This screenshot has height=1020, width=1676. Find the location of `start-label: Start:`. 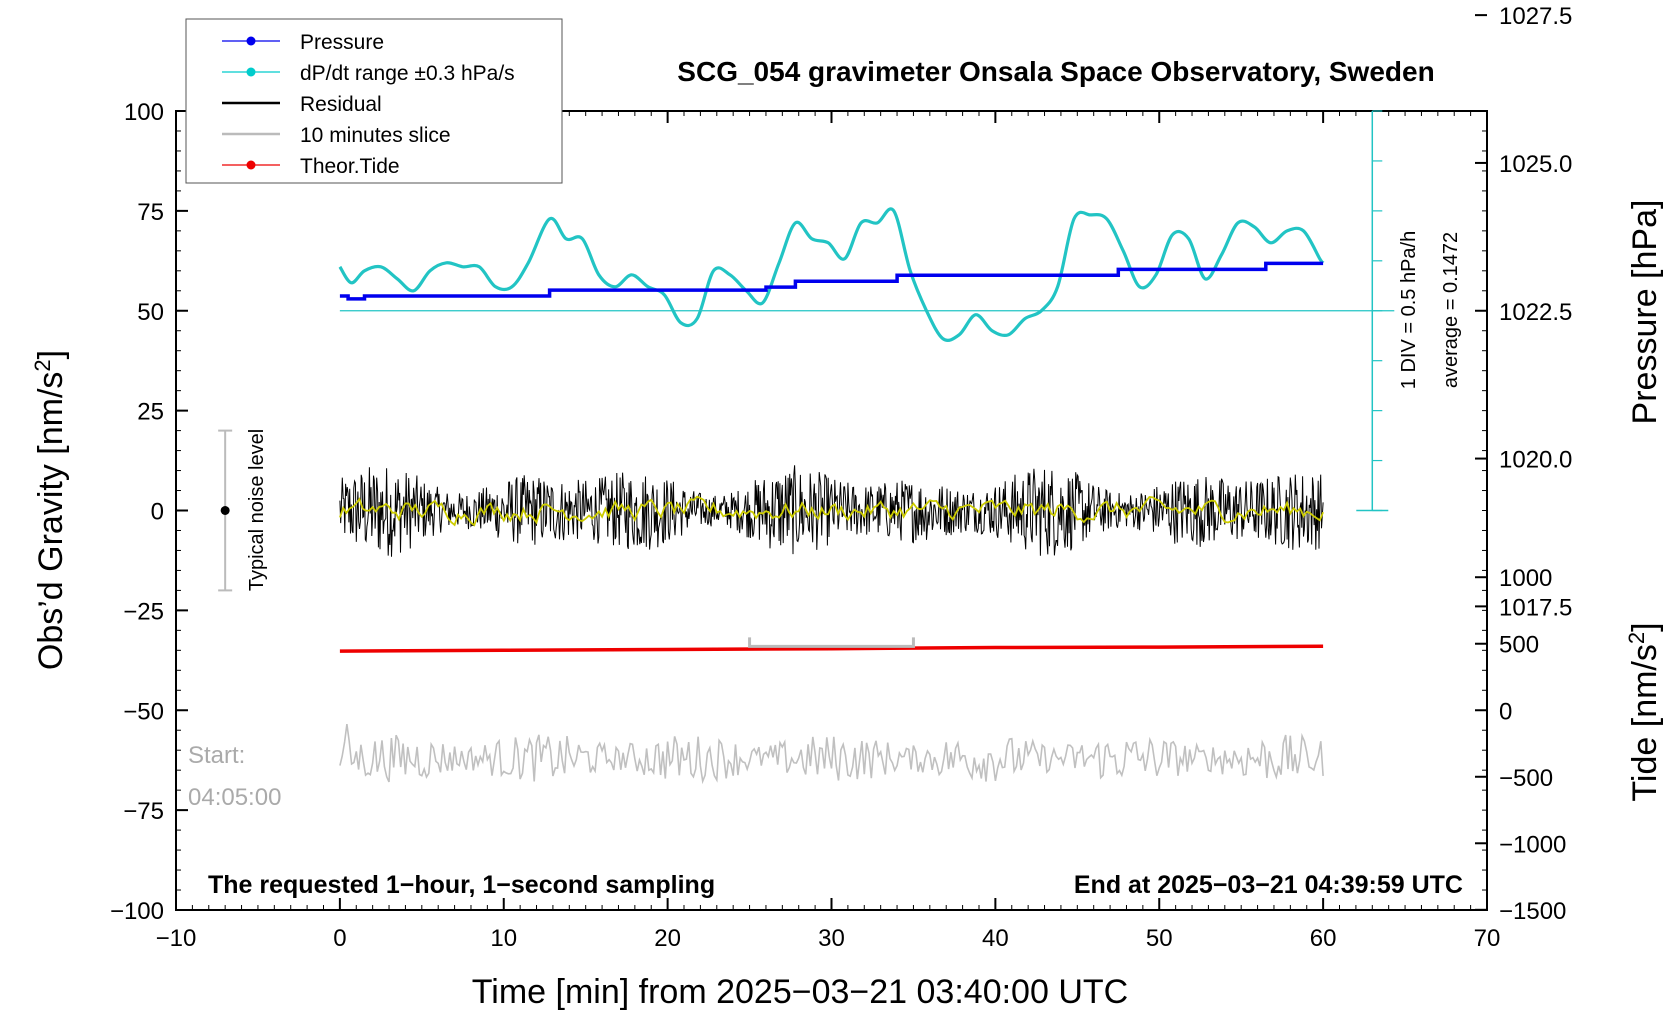

start-label: Start: is located at coordinates (216, 755).